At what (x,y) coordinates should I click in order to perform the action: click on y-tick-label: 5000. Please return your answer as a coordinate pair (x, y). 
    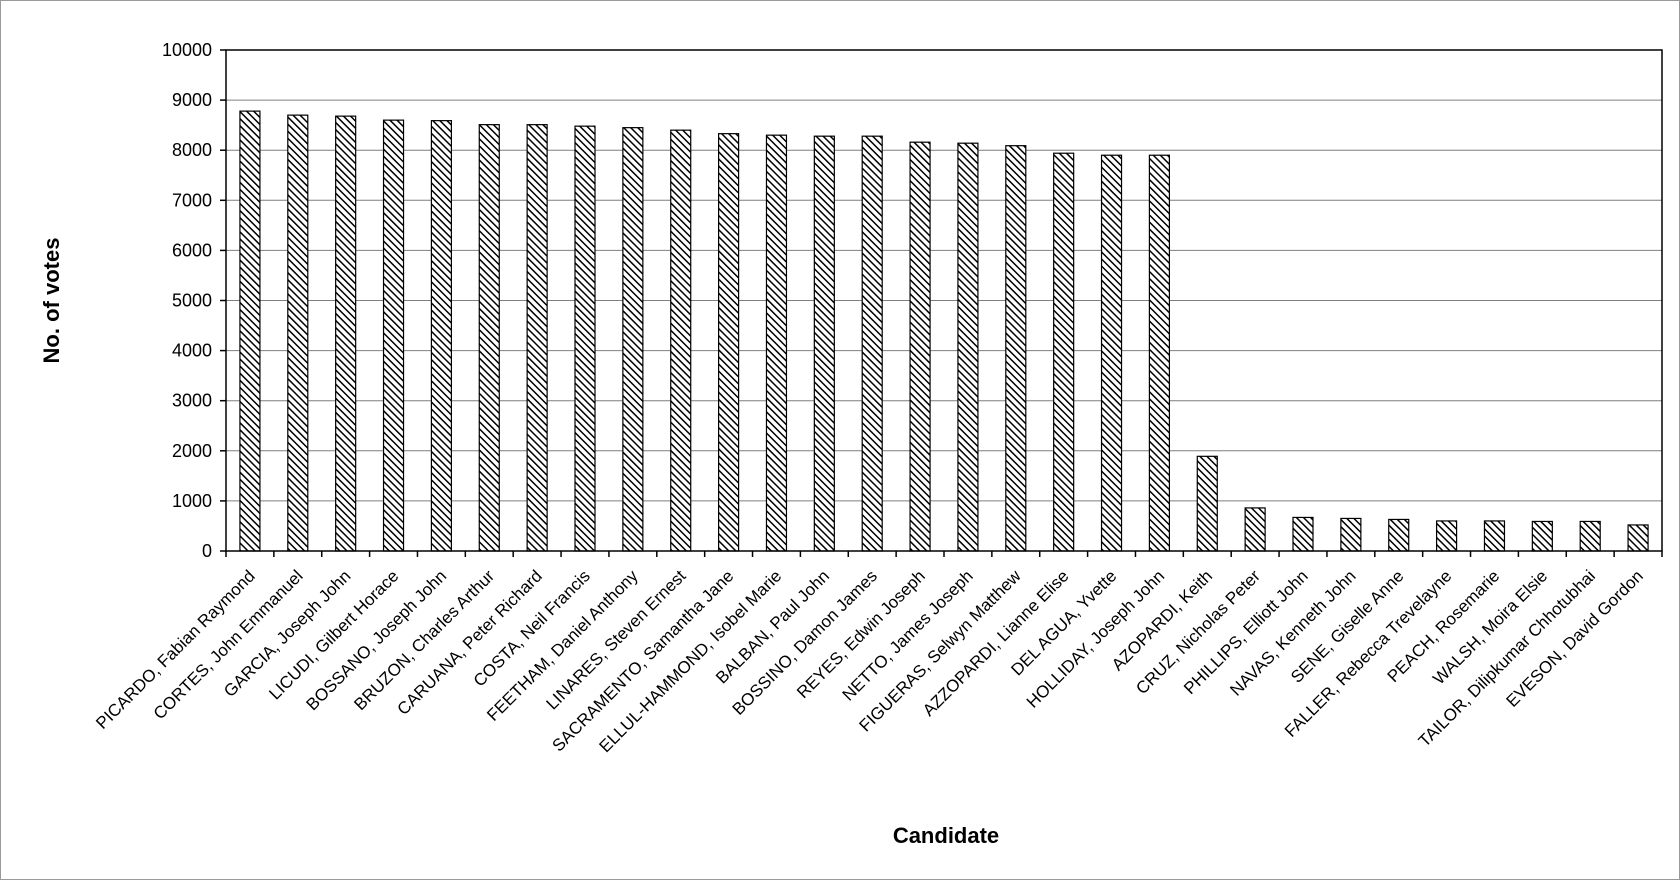
    Looking at the image, I should click on (192, 301).